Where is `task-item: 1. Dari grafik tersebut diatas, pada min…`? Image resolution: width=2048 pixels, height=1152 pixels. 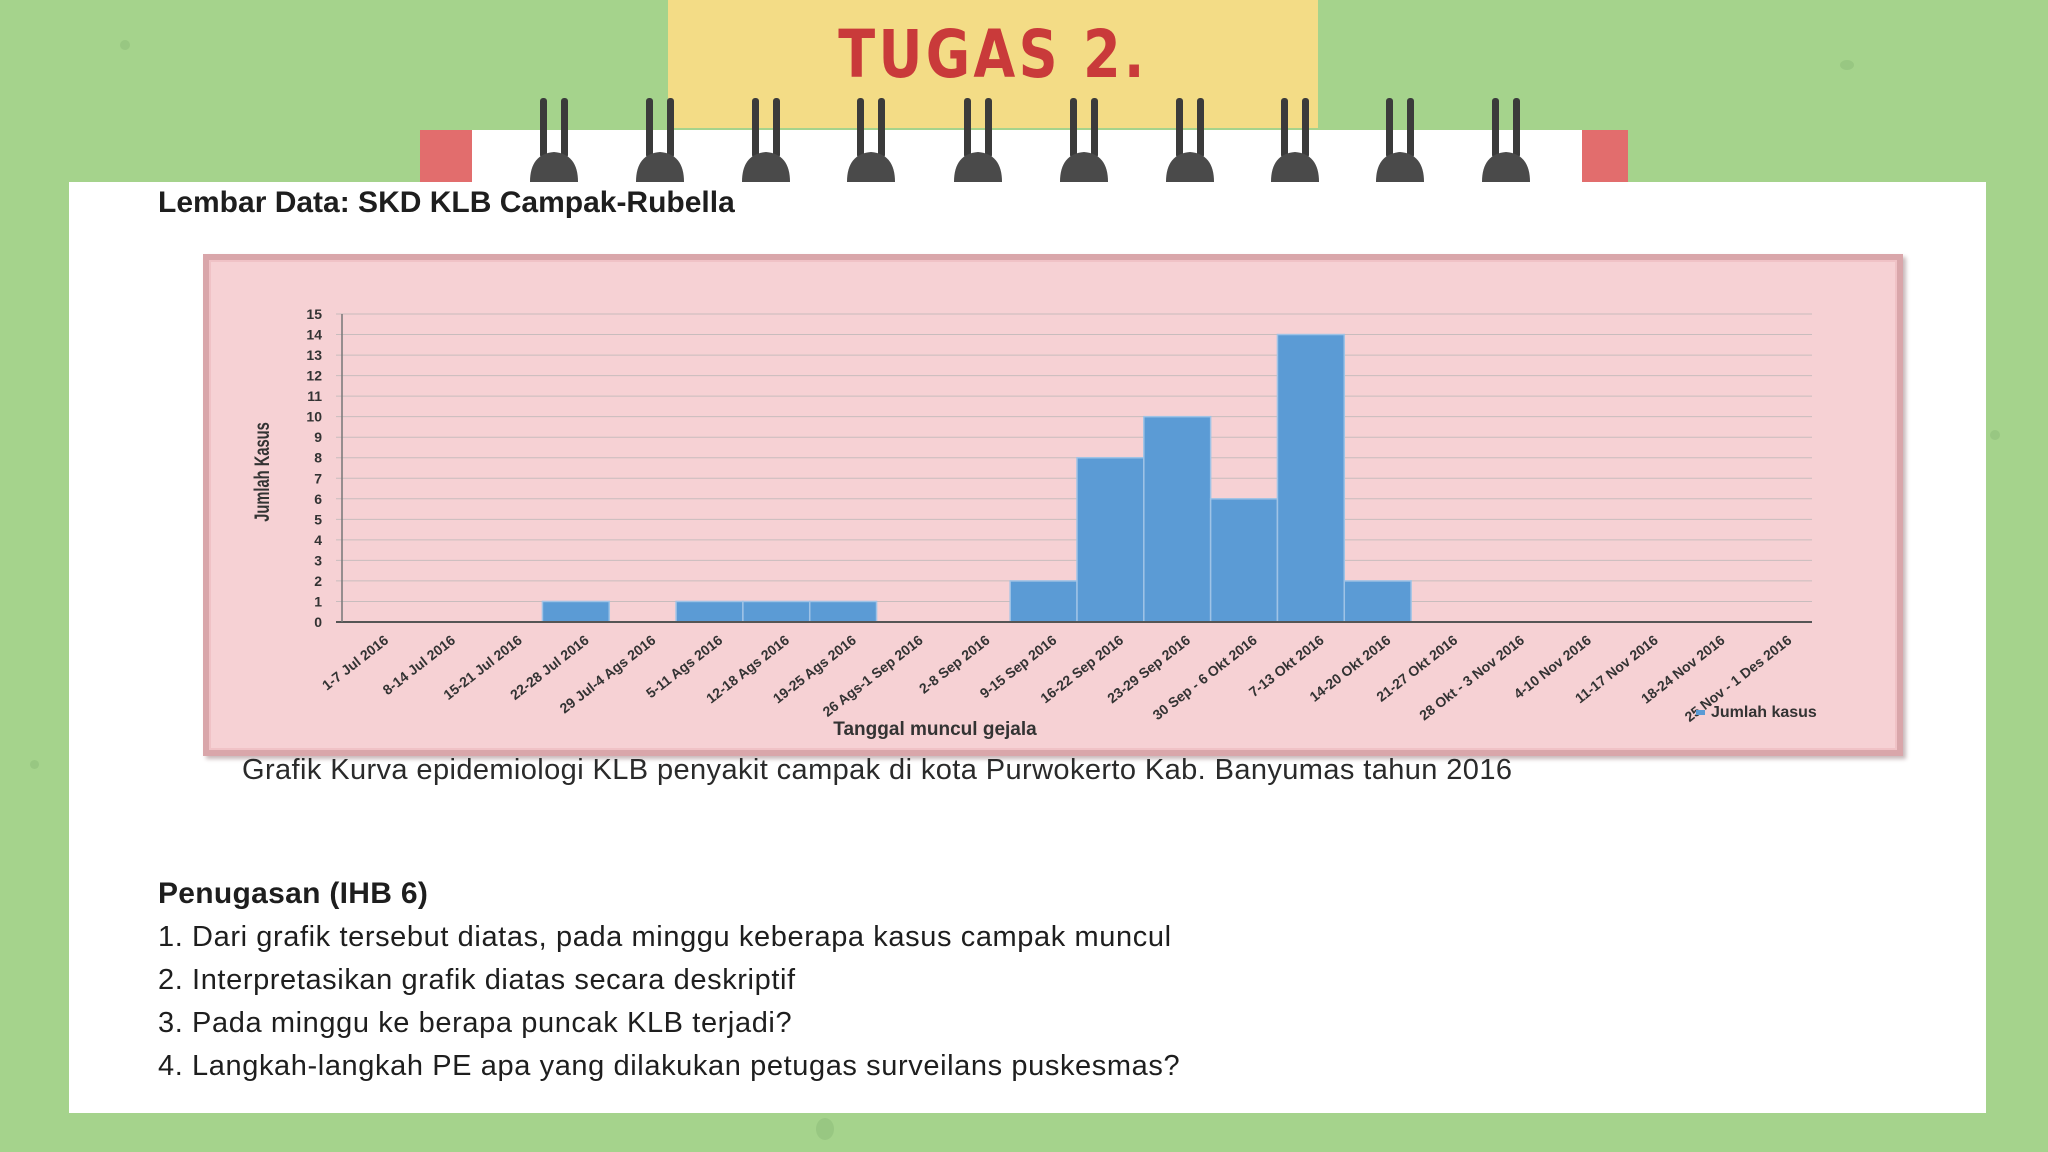 task-item: 1. Dari grafik tersebut diatas, pada min… is located at coordinates (665, 937).